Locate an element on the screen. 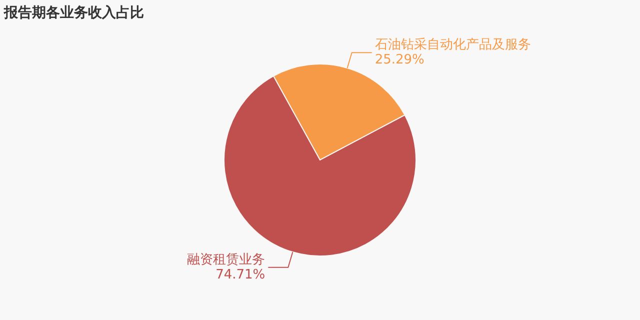 The image size is (640, 320). data-label: 25.29% is located at coordinates (399, 60).